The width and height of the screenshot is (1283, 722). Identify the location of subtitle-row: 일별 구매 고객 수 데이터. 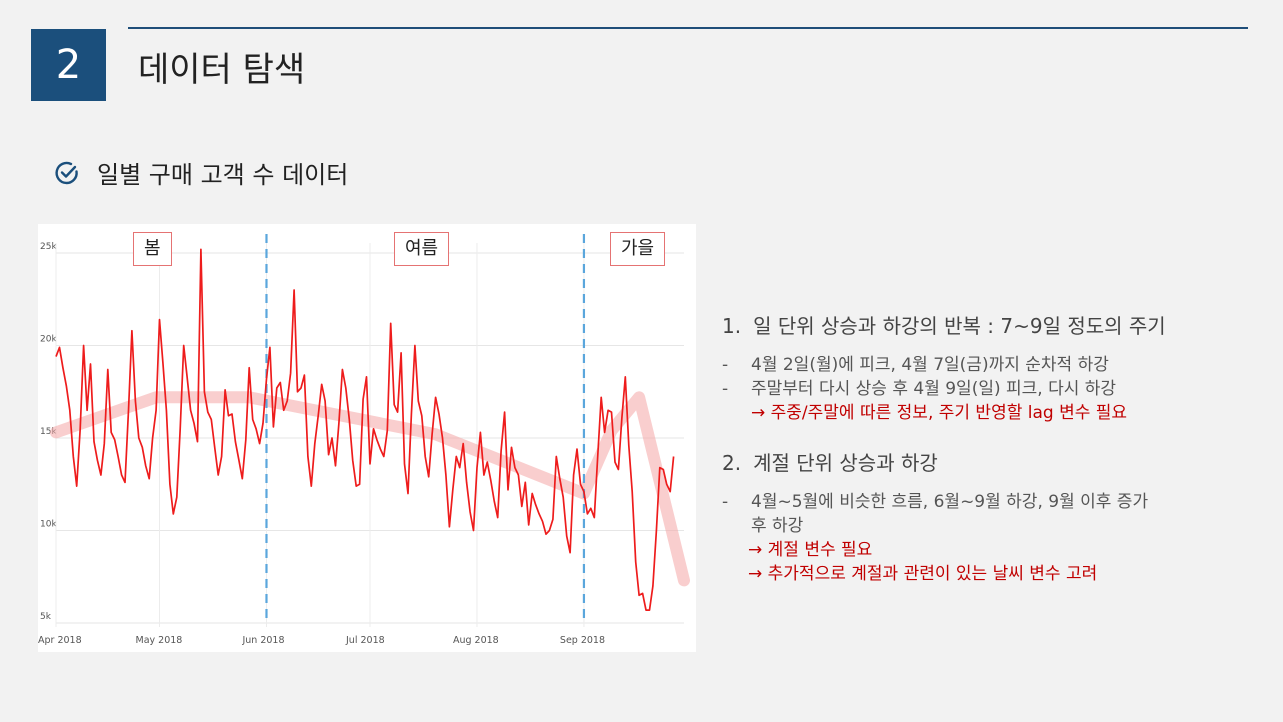
(201, 172).